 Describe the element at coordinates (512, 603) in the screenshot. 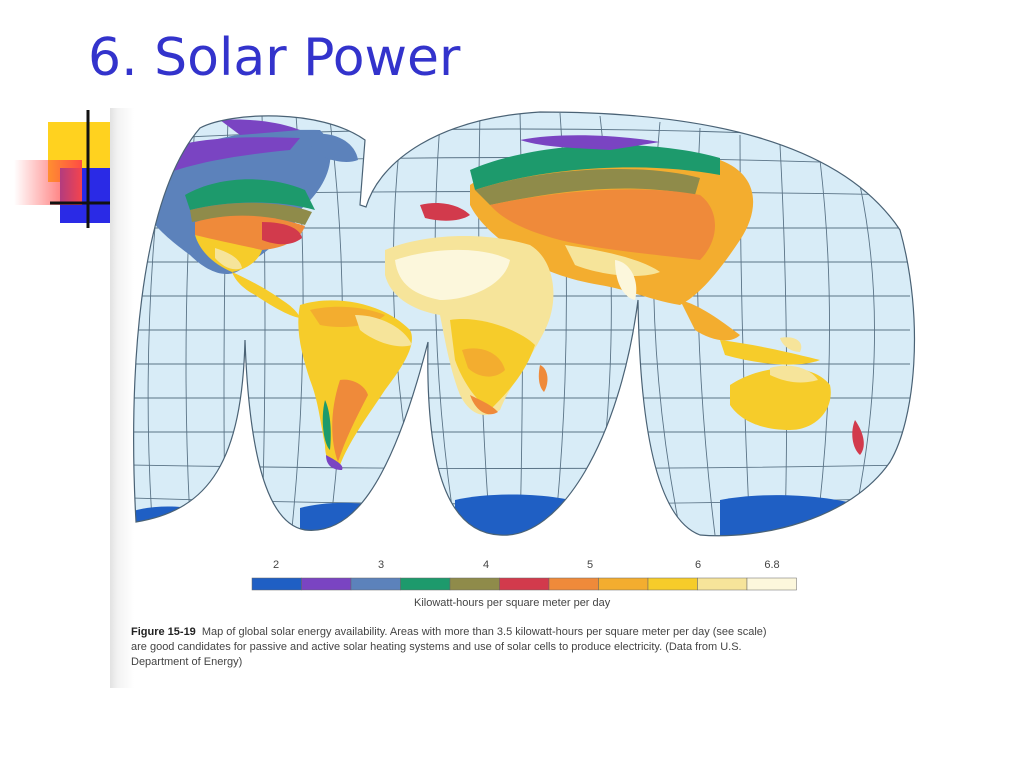

I see `legend-caption: Kilowatt-hours per square meter per day` at that location.